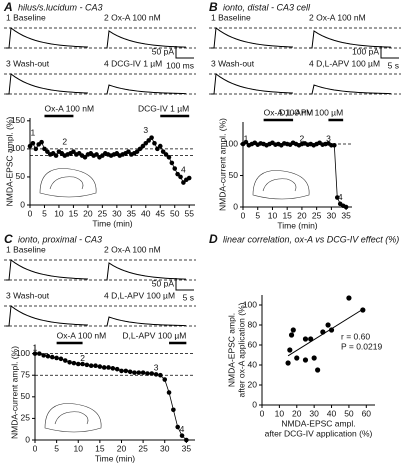  What do you see at coordinates (103, 213) in the screenshot?
I see `x-tick-label: 25` at bounding box center [103, 213].